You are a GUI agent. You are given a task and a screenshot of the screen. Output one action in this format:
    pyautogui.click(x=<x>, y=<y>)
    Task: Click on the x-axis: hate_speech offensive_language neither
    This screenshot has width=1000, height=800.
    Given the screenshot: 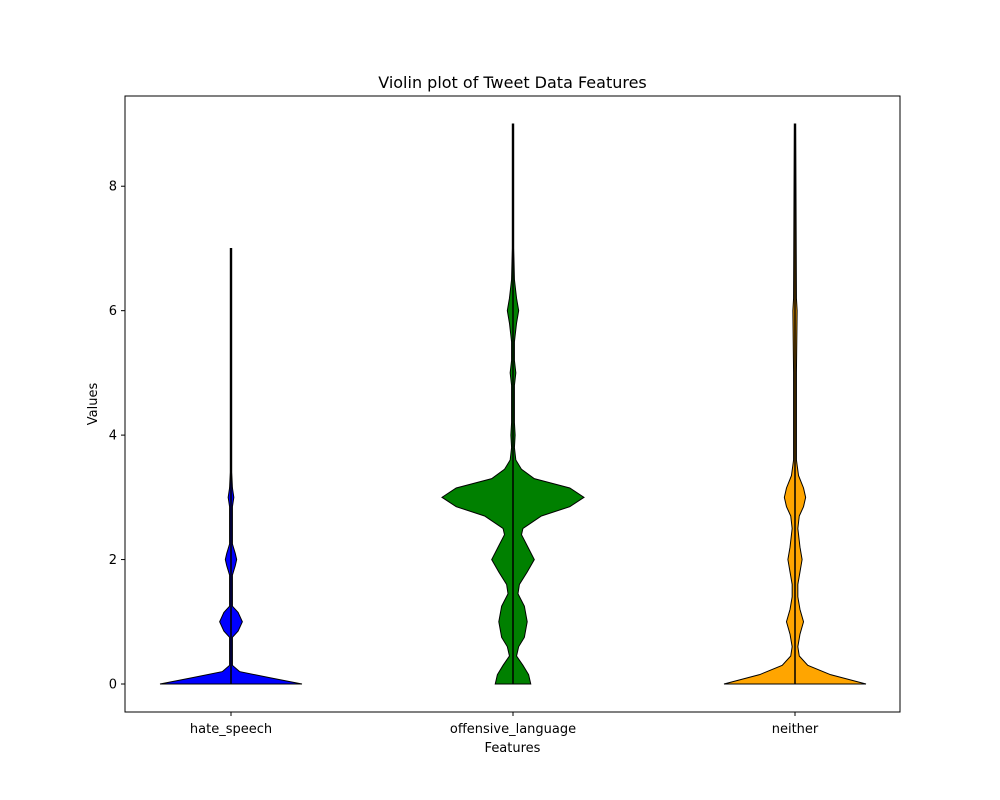 What is the action you would take?
    pyautogui.click(x=504, y=724)
    